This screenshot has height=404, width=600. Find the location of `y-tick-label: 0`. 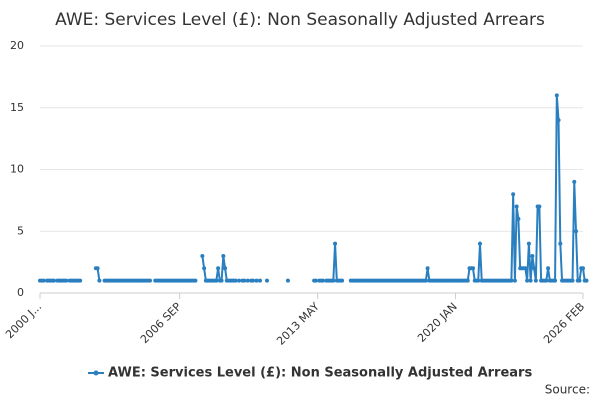

y-tick-label: 0 is located at coordinates (20, 292).